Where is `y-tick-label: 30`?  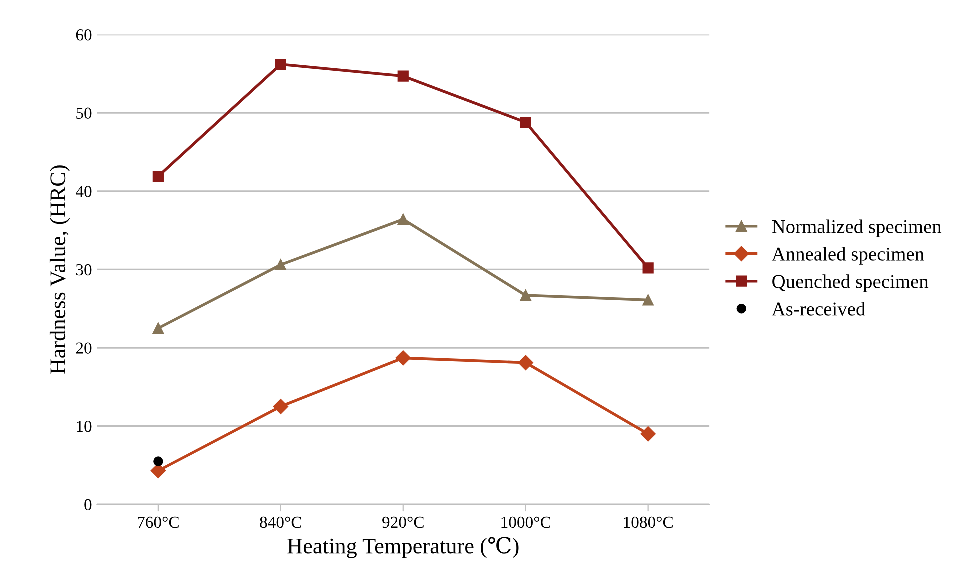
y-tick-label: 30 is located at coordinates (84, 270).